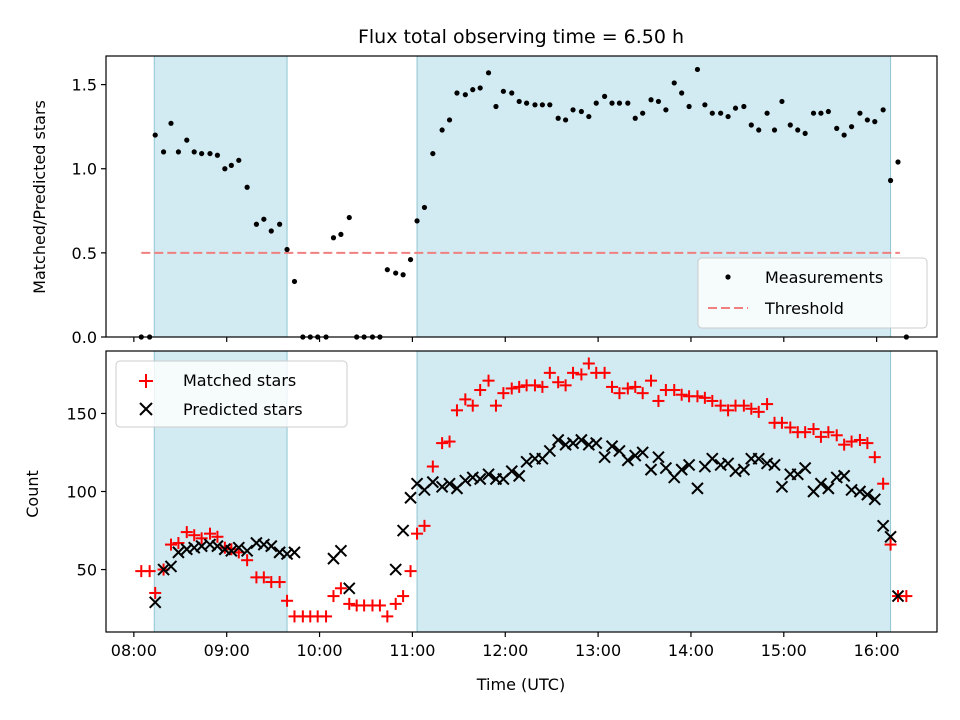  I want to click on x-tick-label: 10:00, so click(319, 650).